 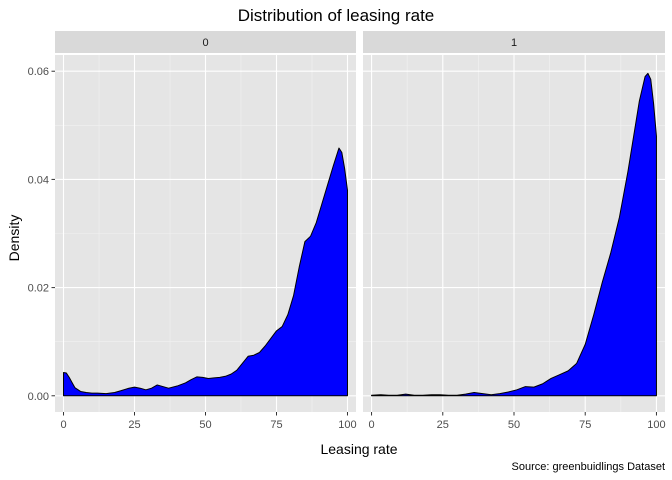 I want to click on chart-title: Distribution of leasing rate, so click(x=336, y=15).